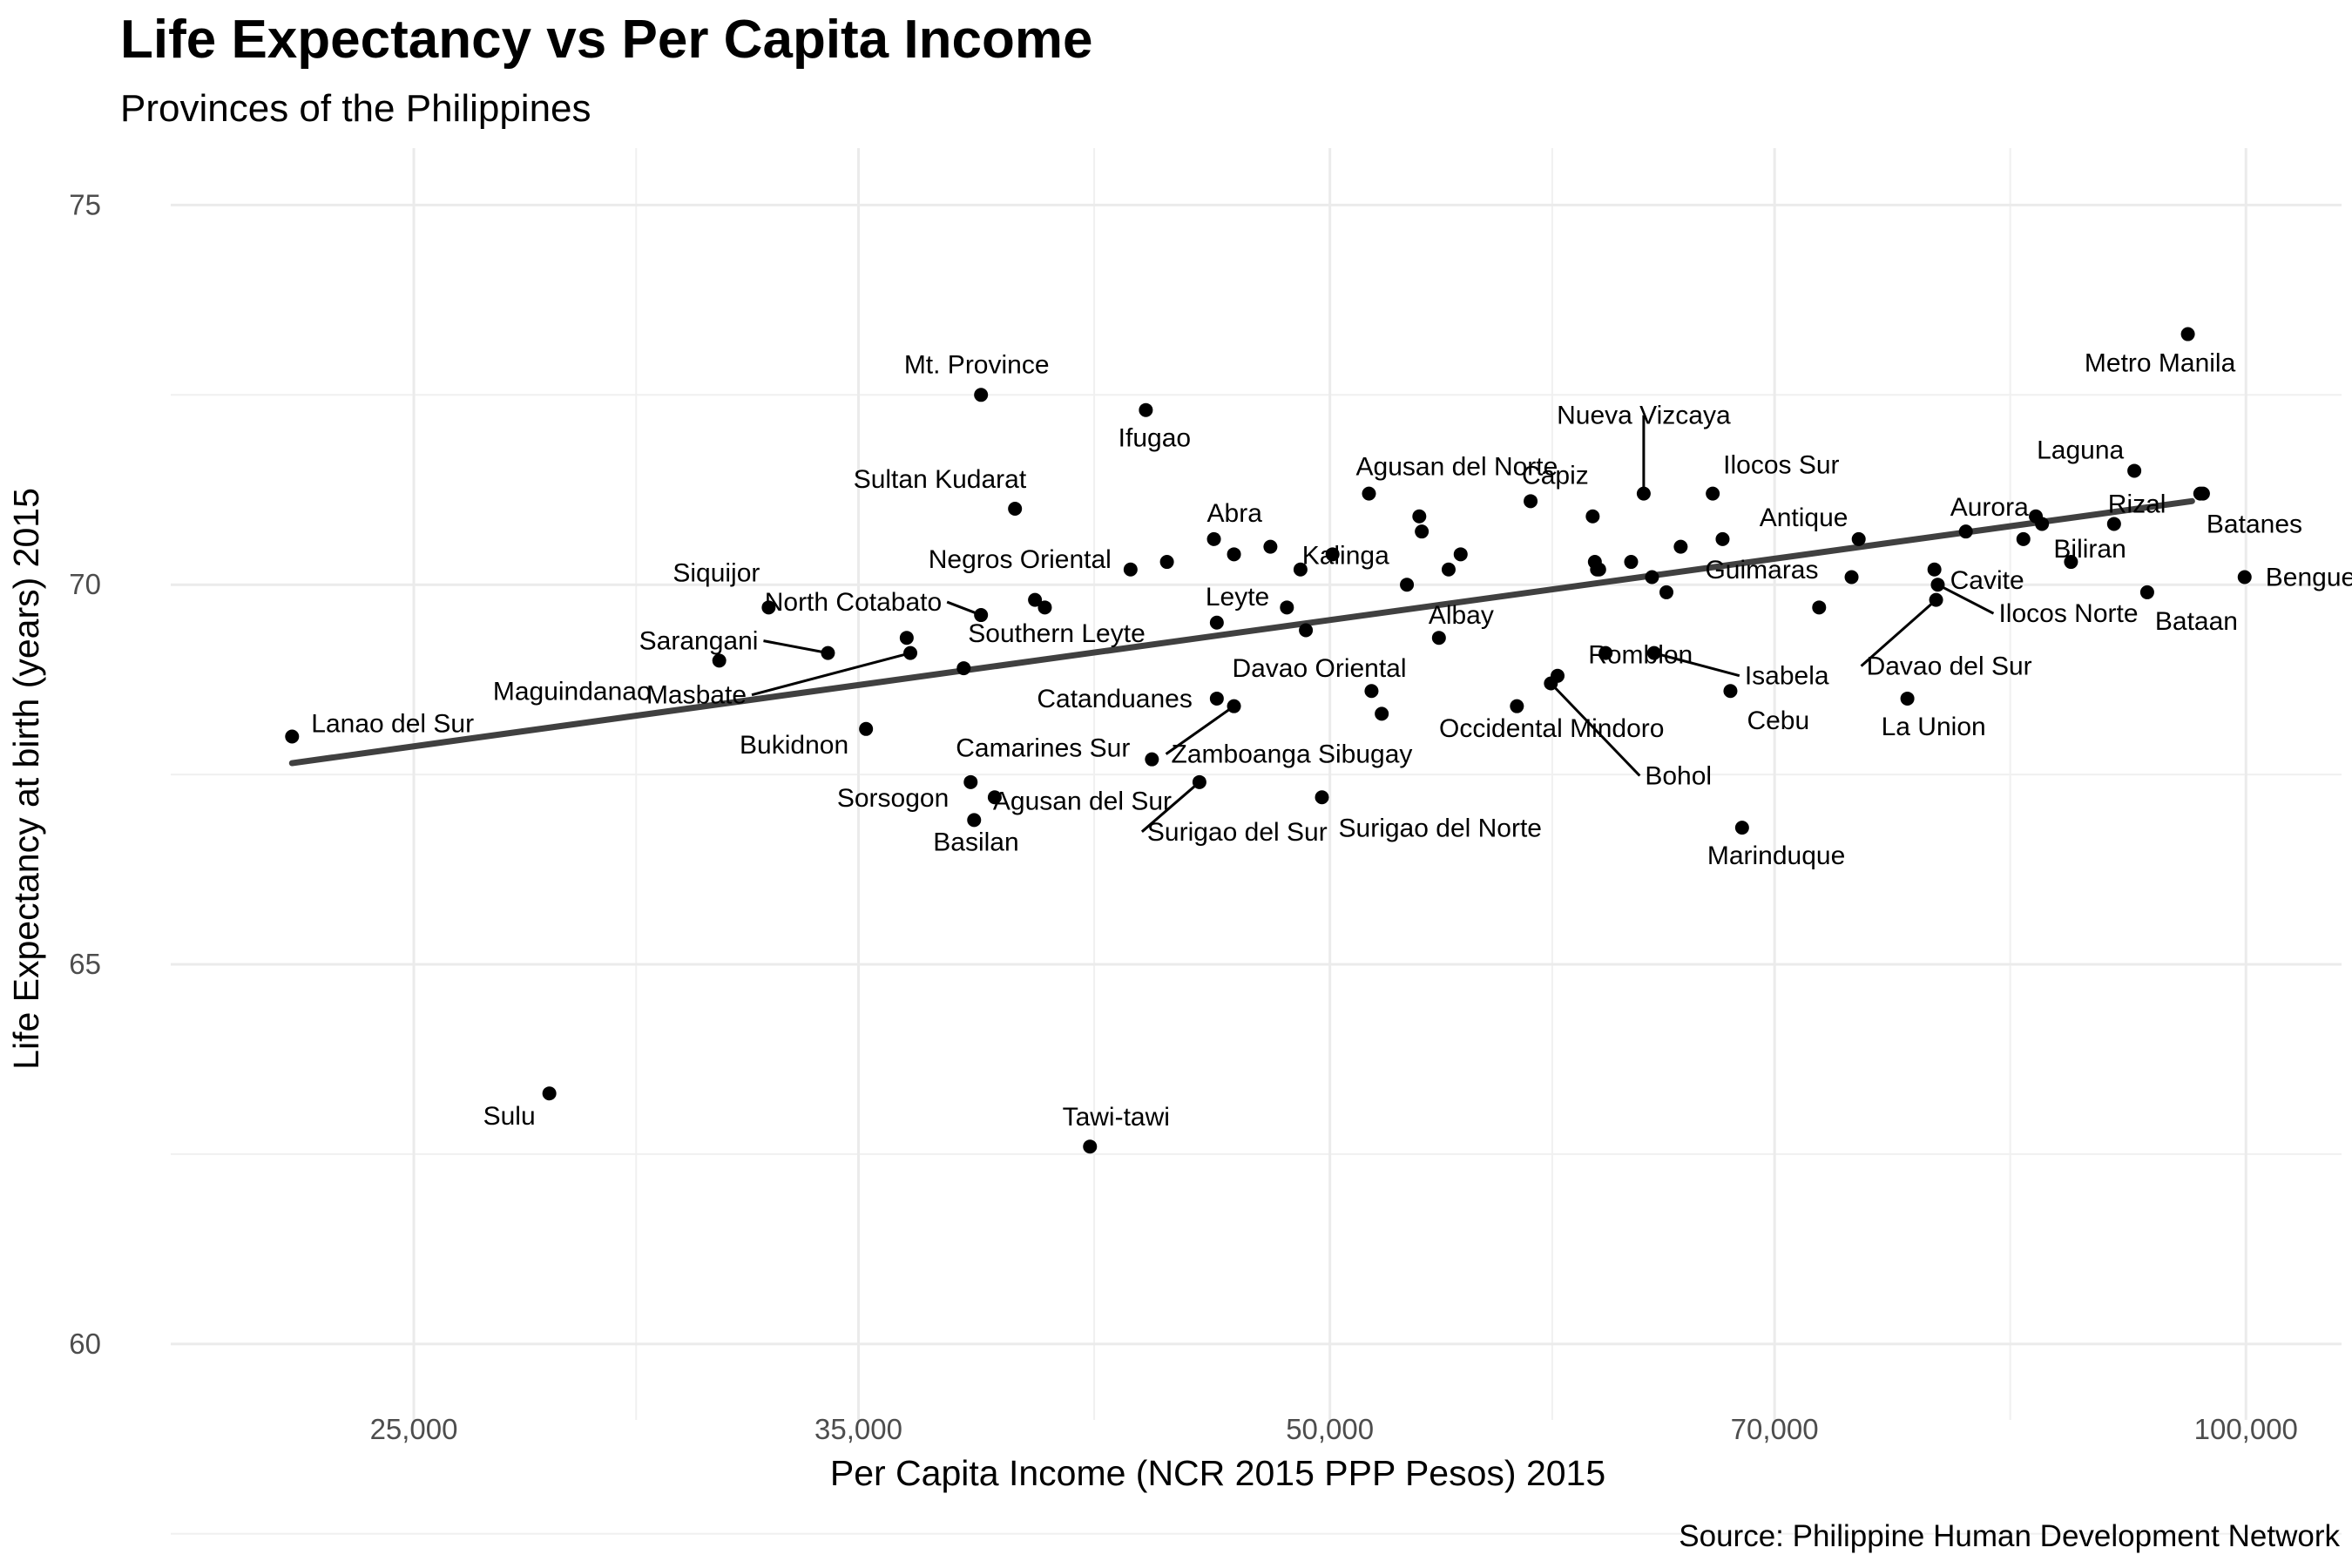  What do you see at coordinates (85, 204) in the screenshot?
I see `y-tick-label: 75` at bounding box center [85, 204].